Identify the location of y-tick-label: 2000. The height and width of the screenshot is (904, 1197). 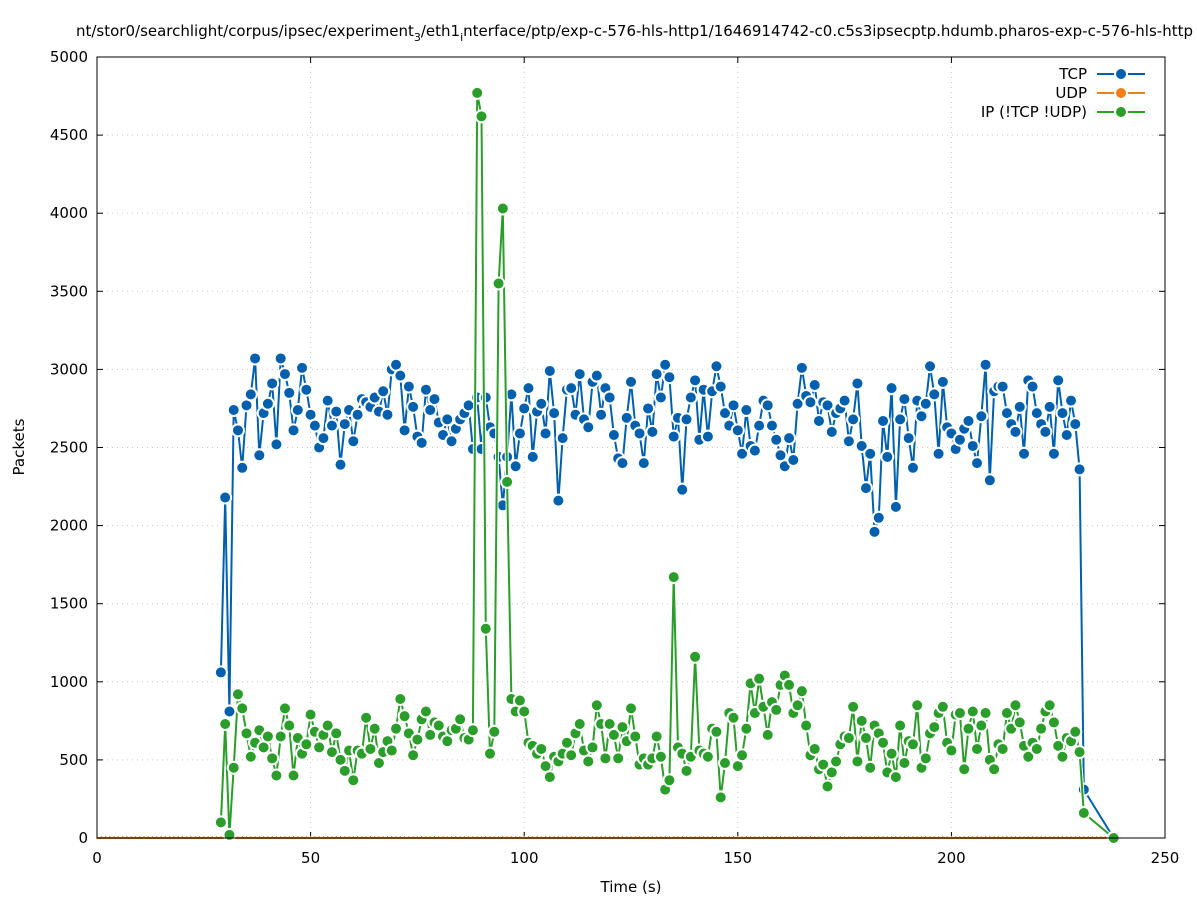
(69, 526).